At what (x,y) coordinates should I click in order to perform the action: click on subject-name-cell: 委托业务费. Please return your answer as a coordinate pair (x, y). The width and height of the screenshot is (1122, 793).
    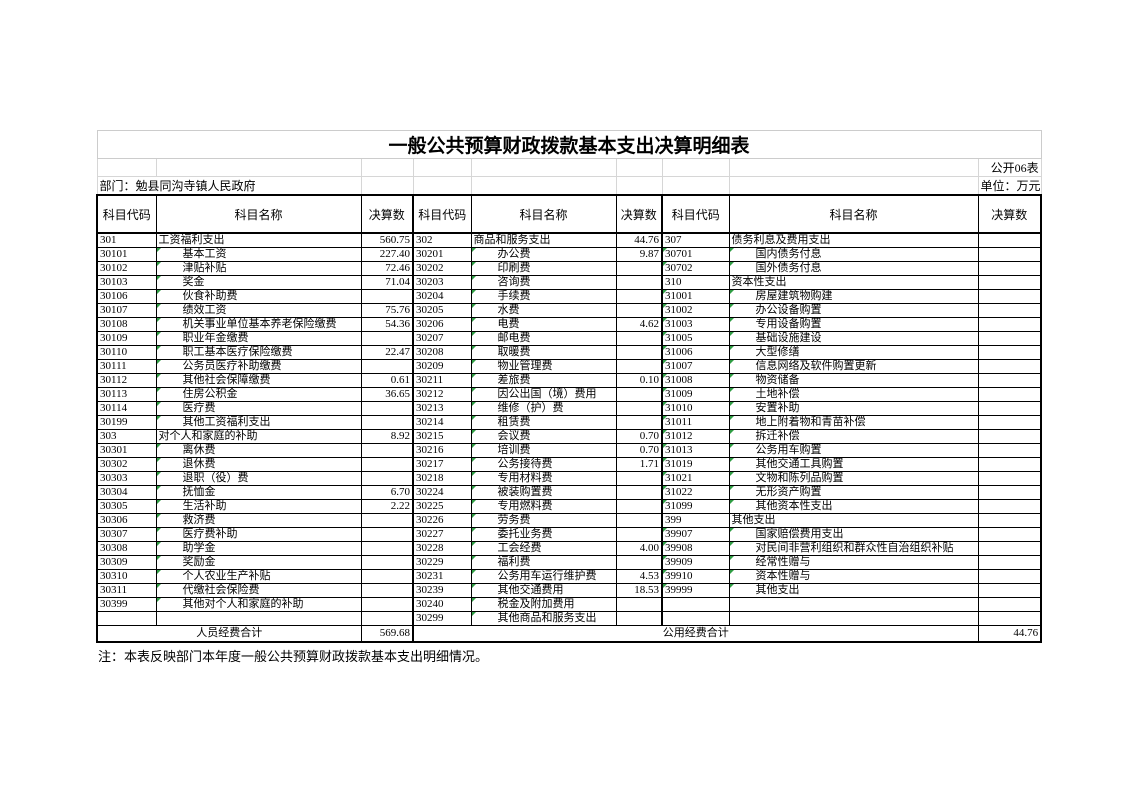
    Looking at the image, I should click on (543, 534).